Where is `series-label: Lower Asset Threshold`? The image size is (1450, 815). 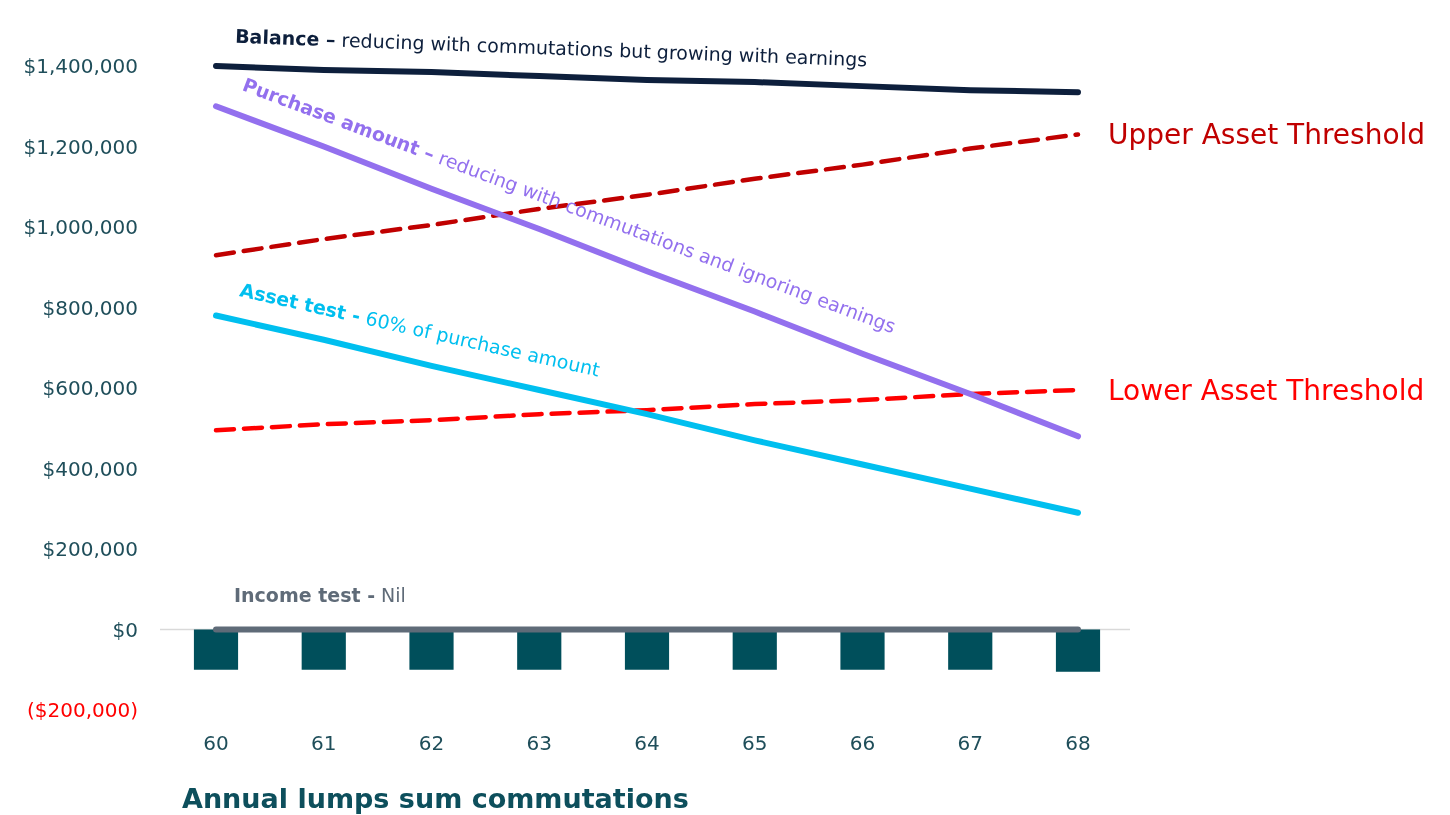 series-label: Lower Asset Threshold is located at coordinates (1266, 391).